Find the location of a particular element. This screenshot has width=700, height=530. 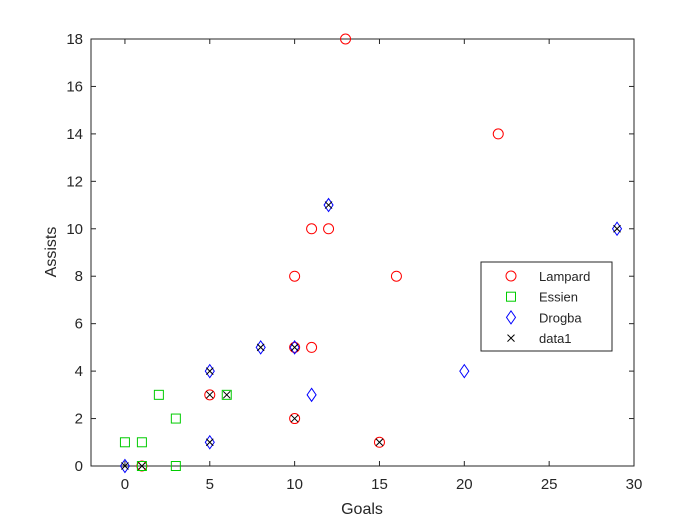

x-tick-label: 10 is located at coordinates (294, 484).